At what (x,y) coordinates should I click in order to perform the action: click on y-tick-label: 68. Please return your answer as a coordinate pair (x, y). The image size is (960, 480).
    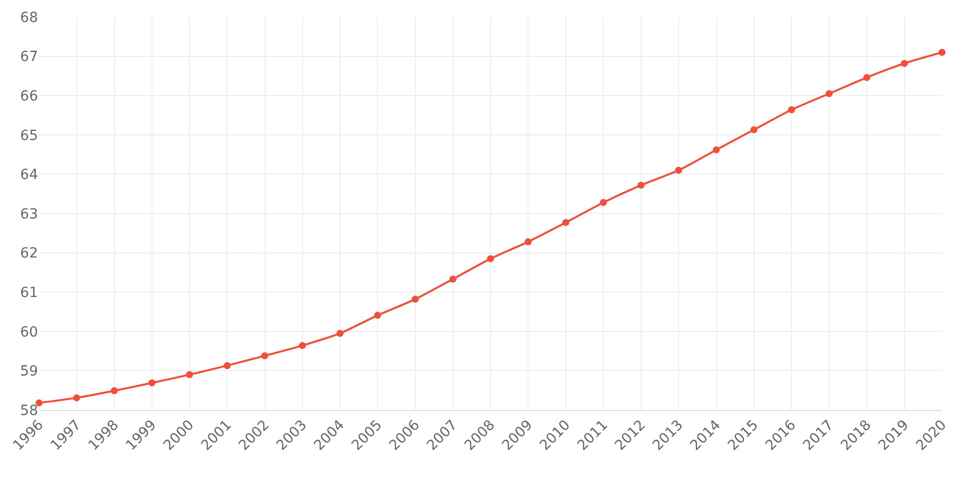
    Looking at the image, I should click on (29, 18).